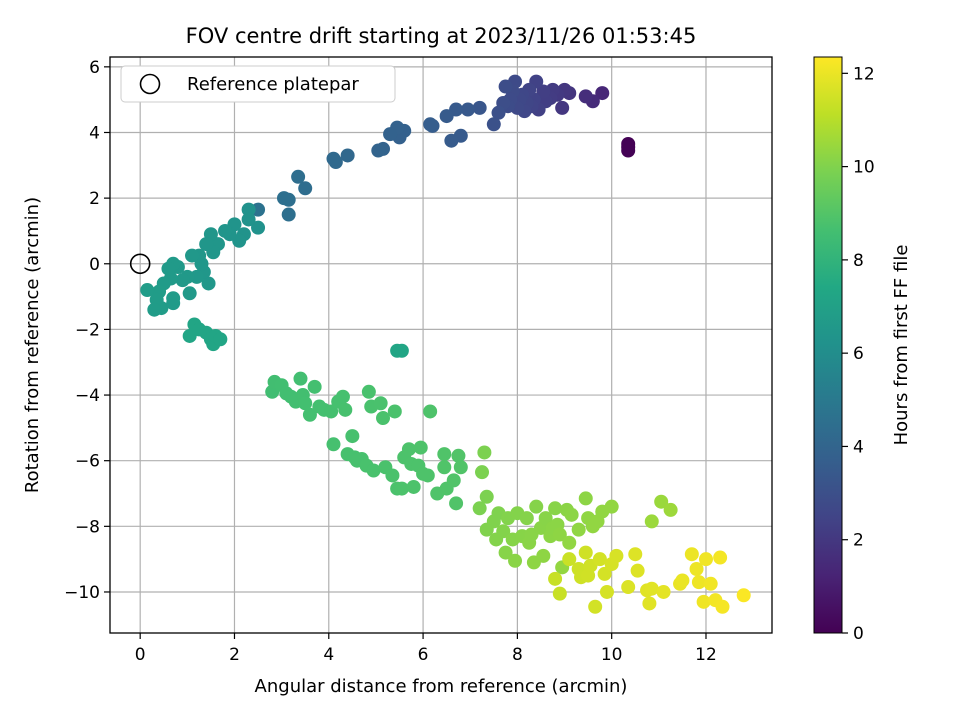 The width and height of the screenshot is (960, 724). I want to click on legend-box, so click(258, 84).